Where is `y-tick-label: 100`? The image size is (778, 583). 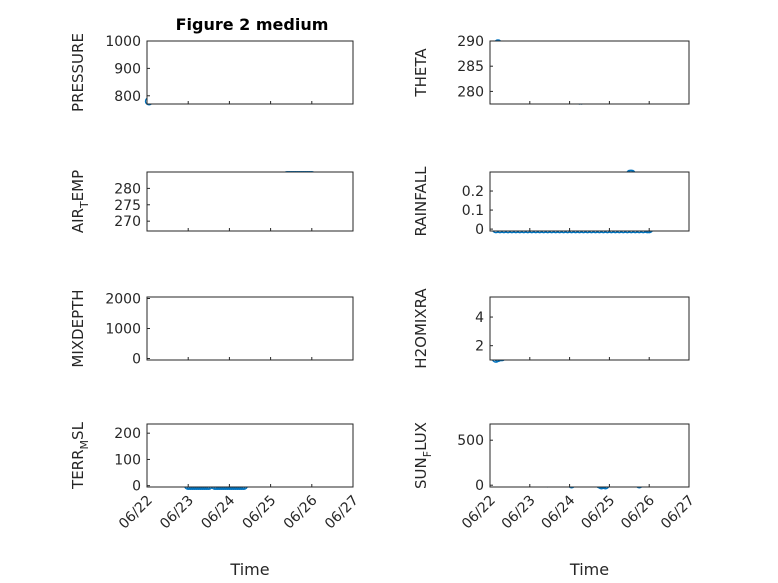
y-tick-label: 100 is located at coordinates (127, 460).